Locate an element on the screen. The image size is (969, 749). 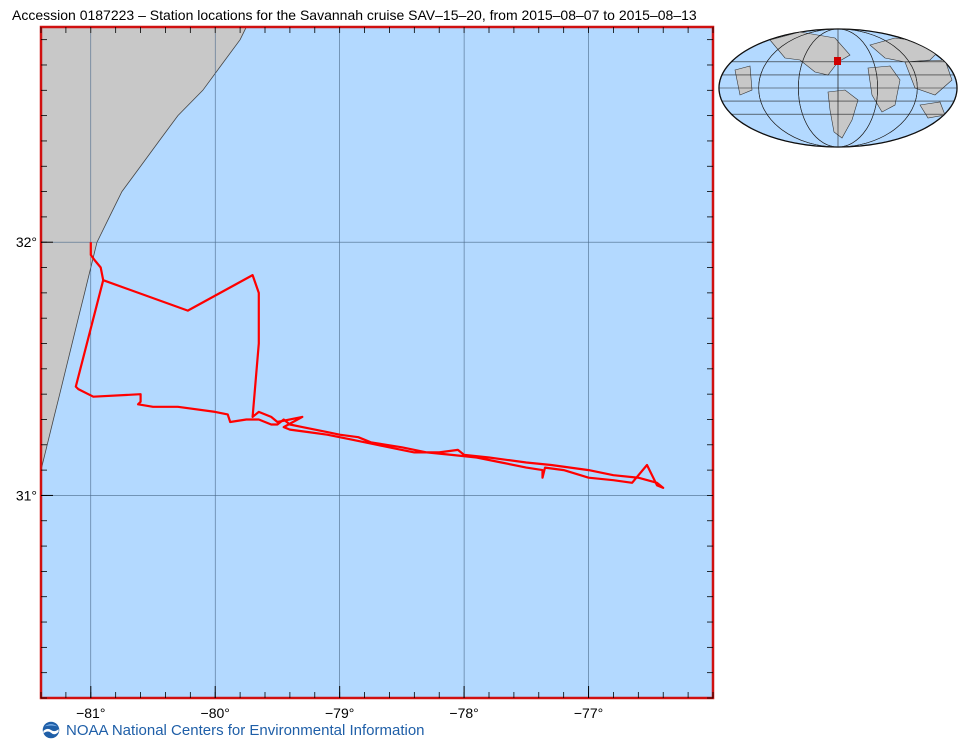
globe-inset is located at coordinates (838, 88).